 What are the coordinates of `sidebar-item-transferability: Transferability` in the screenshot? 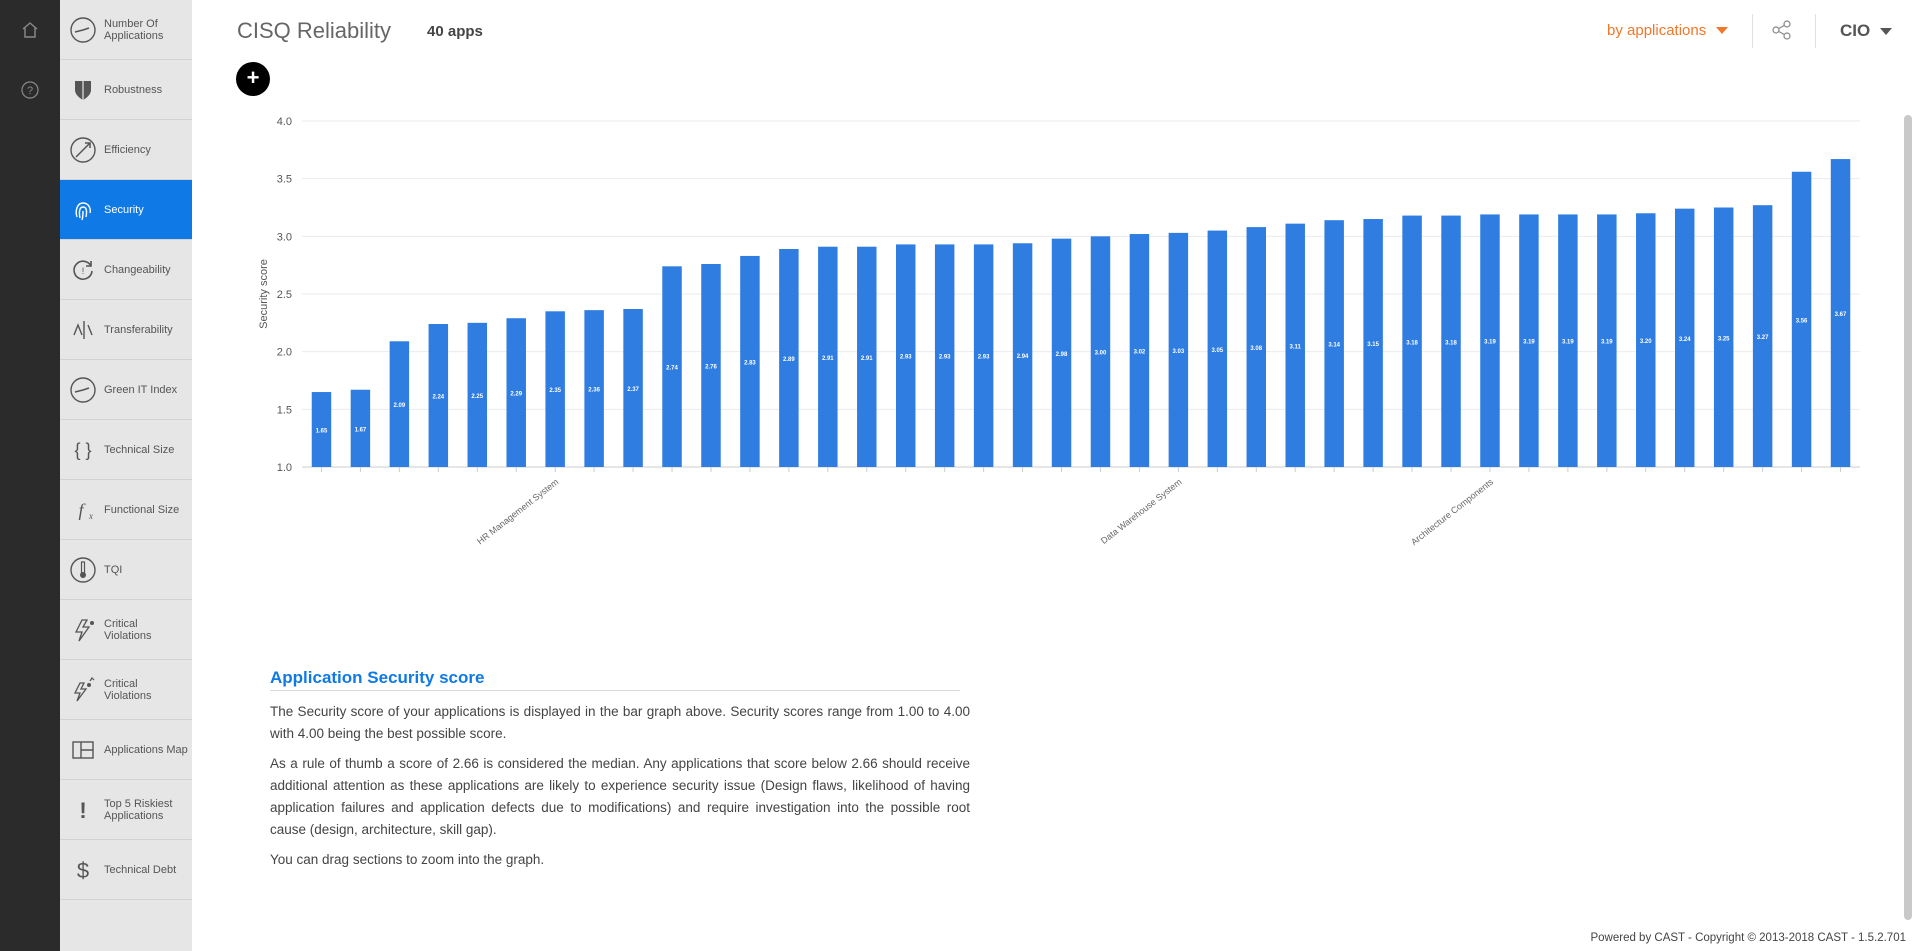 It's located at (126, 330).